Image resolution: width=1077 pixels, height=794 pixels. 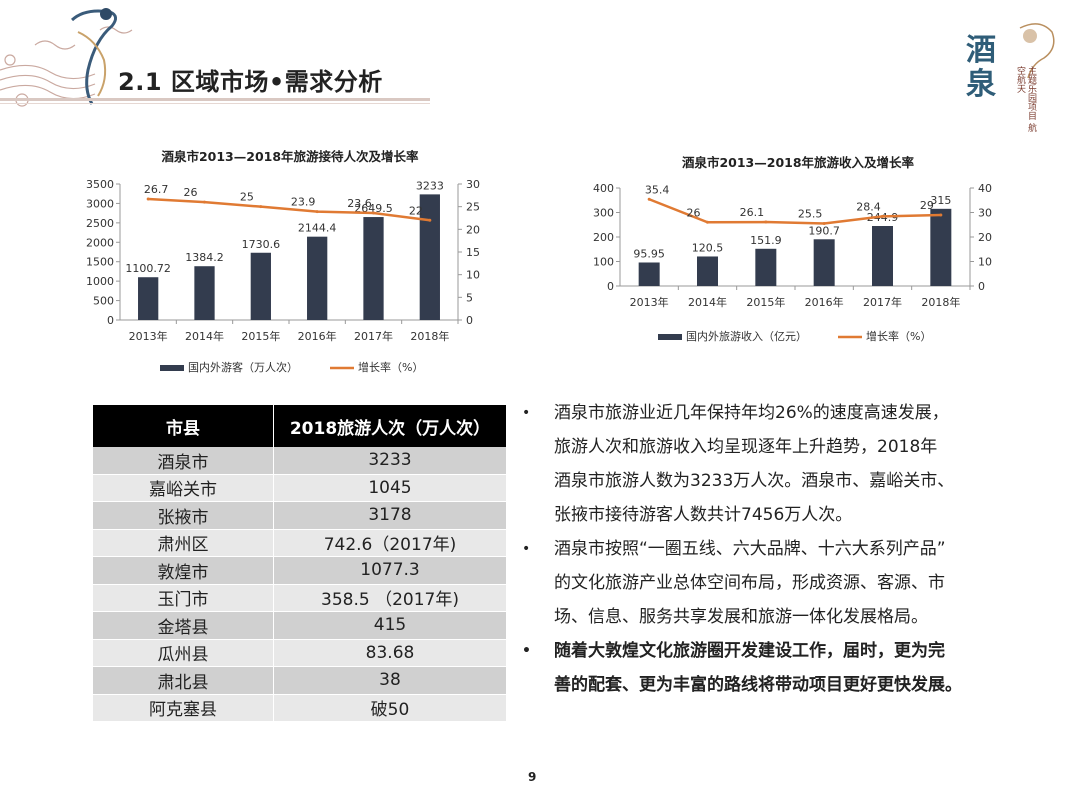 What do you see at coordinates (261, 244) in the screenshot?
I see `bar-data-label: 1730.6` at bounding box center [261, 244].